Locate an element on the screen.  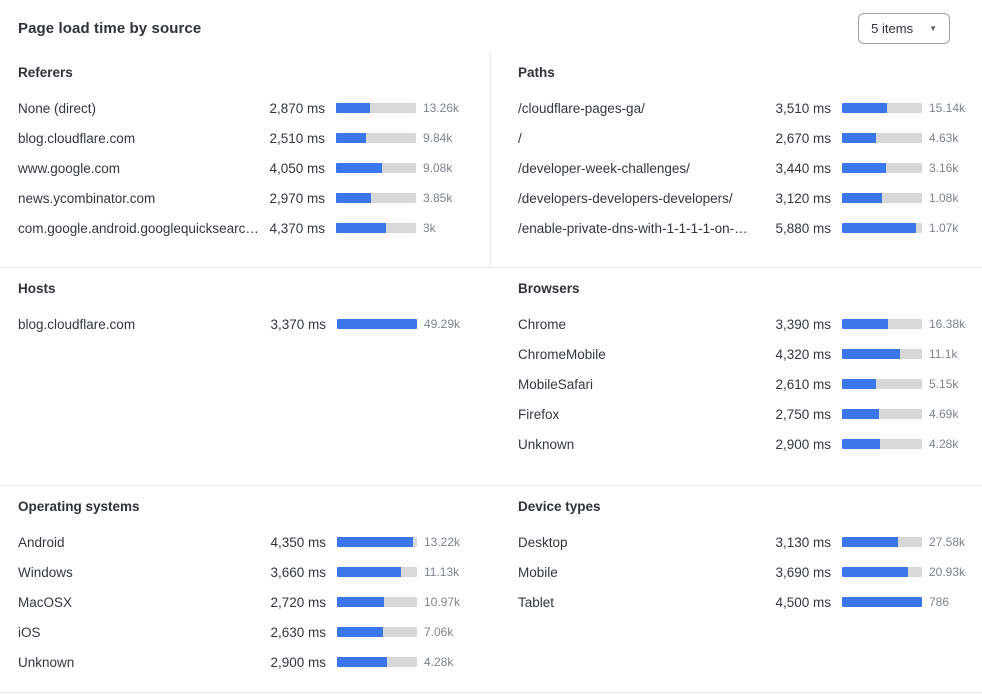
visit-count: 5.15k is located at coordinates (944, 384).